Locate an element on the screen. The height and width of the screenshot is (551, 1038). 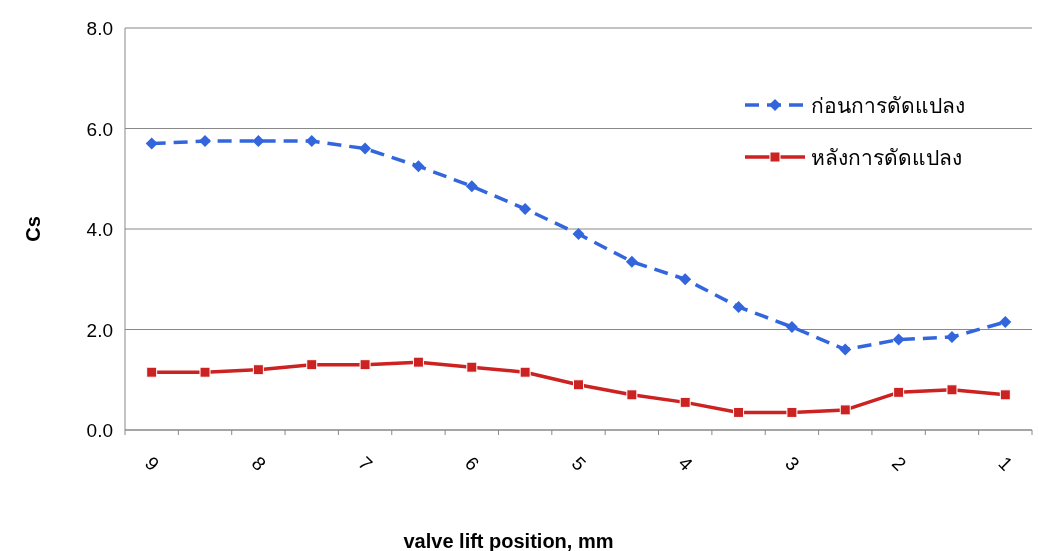
x-tick-label: 4 is located at coordinates (686, 464).